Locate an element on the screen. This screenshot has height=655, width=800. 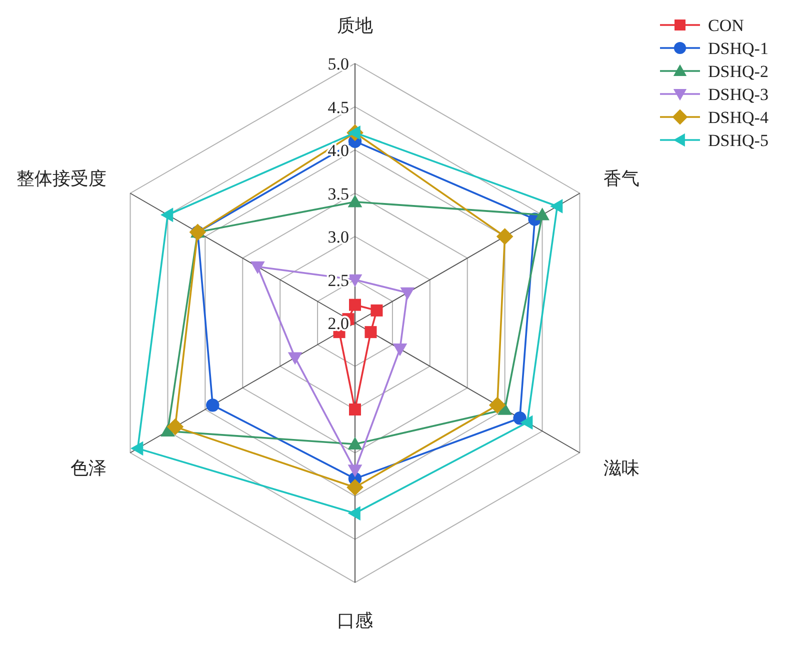
spoke-label: 色泽 is located at coordinates (88, 468).